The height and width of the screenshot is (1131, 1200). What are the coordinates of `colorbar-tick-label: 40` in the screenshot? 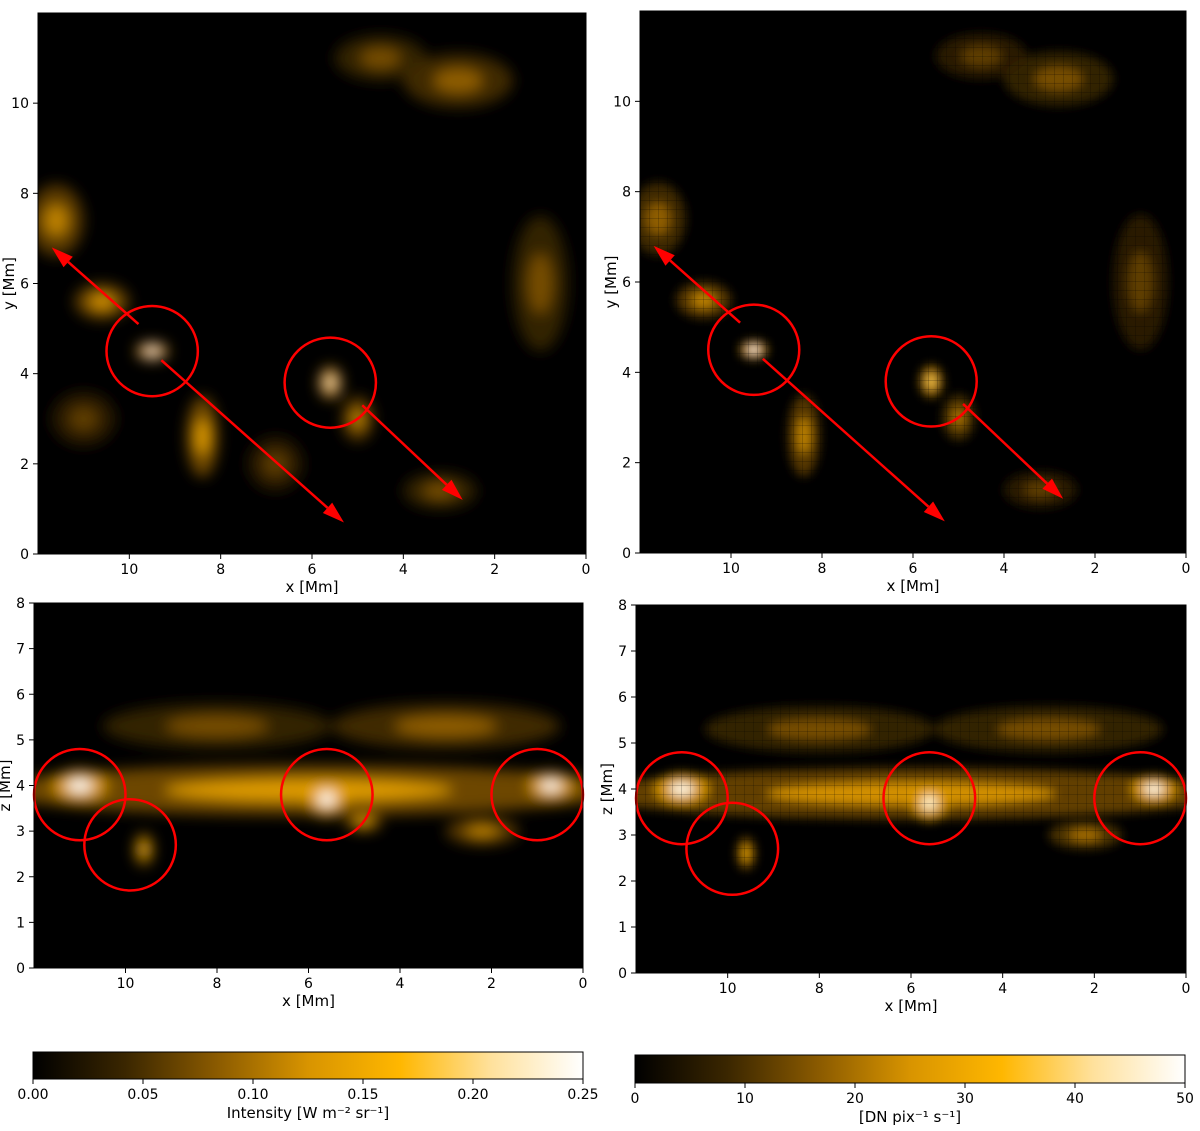 It's located at (1075, 1099).